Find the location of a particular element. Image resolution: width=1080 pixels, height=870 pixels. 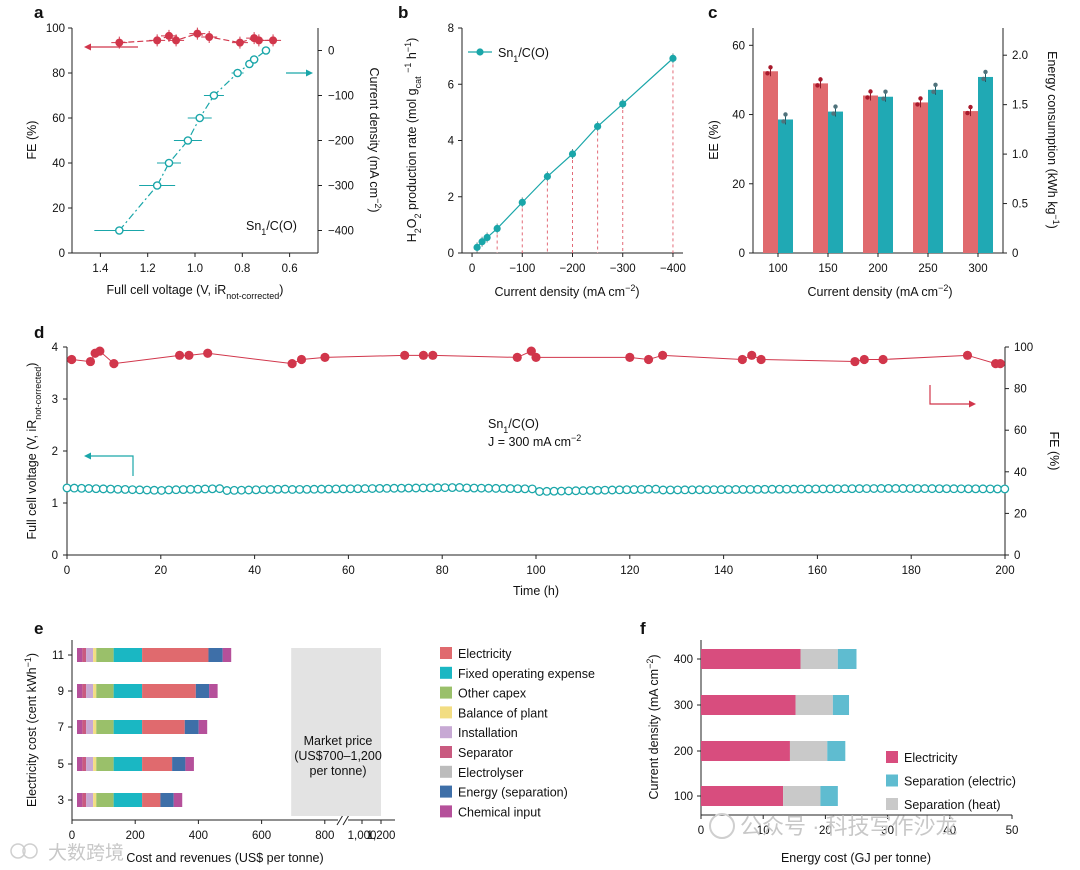

y-axis-title: Full cell voltage (V, iRnot-corrected) is located at coordinates (34, 451).